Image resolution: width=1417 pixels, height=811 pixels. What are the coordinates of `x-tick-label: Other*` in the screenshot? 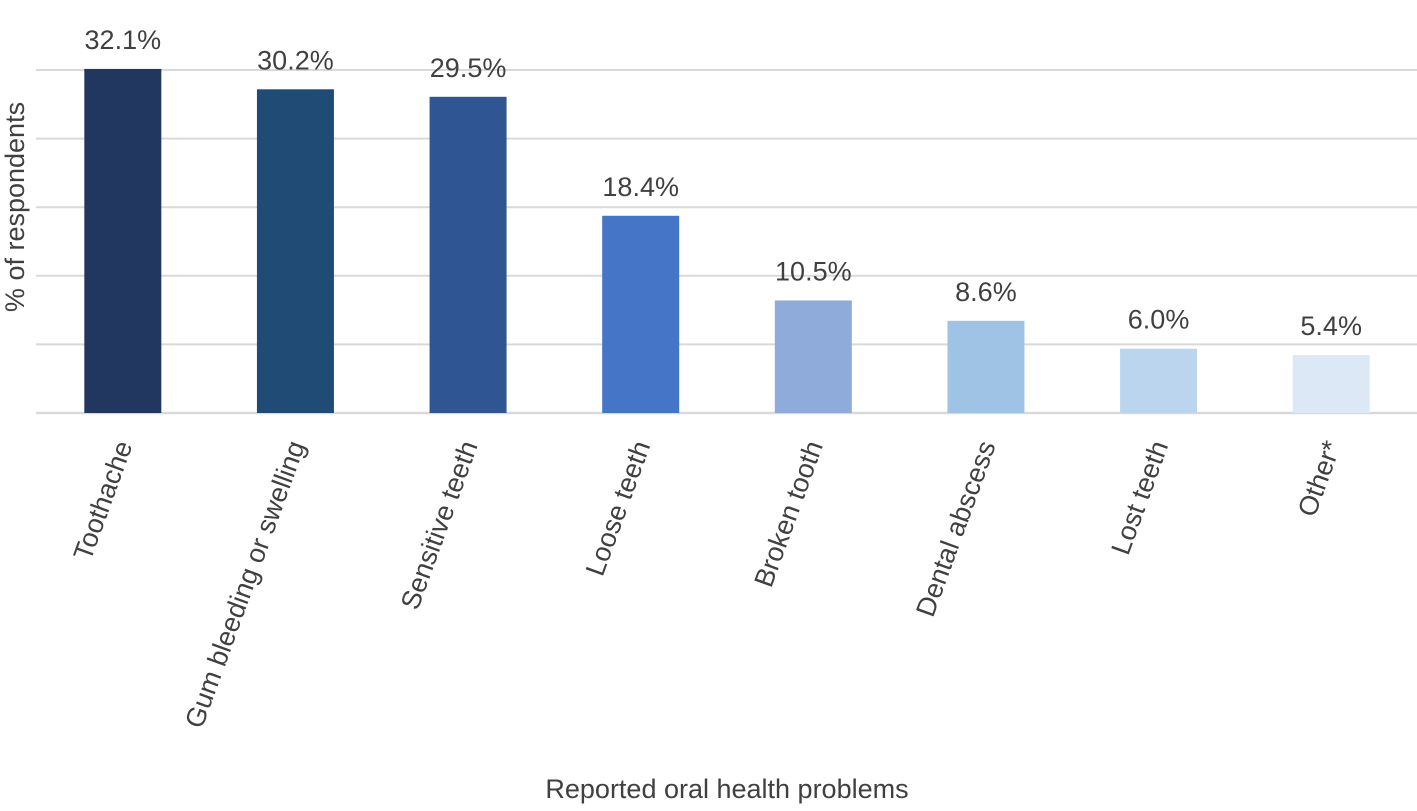 It's located at (1319, 478).